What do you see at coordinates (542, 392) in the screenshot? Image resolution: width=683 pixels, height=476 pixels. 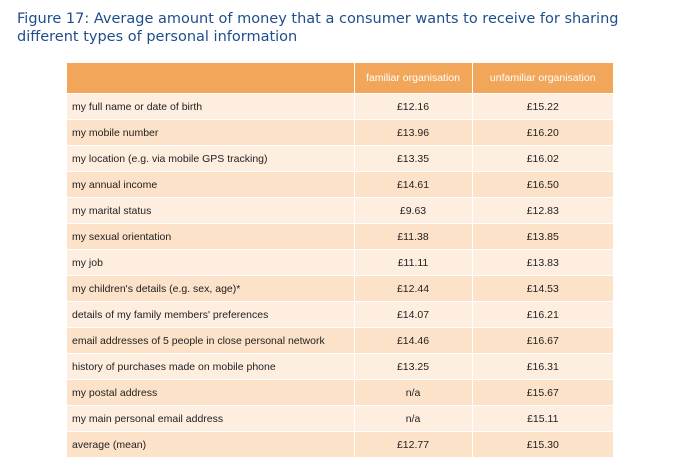 I see `unfamiliar-value-cell: £15.67` at bounding box center [542, 392].